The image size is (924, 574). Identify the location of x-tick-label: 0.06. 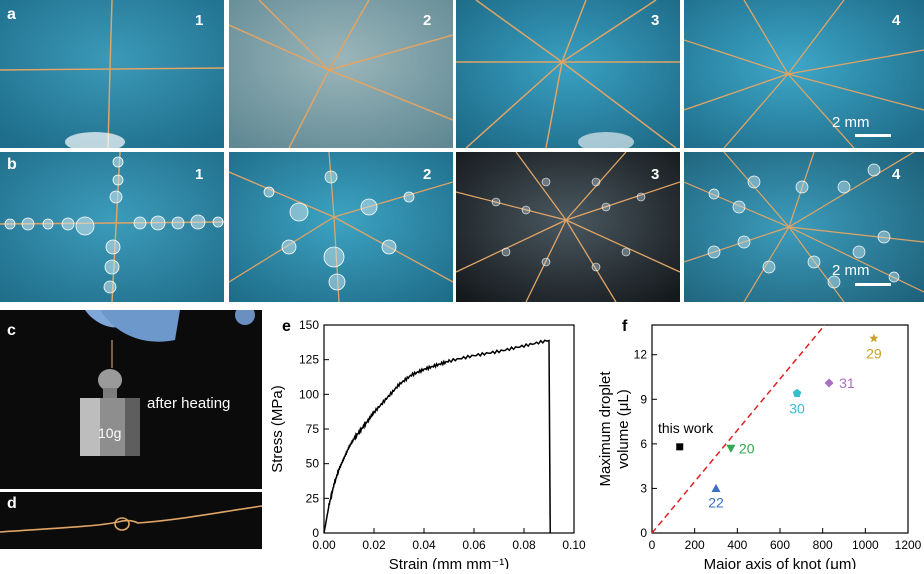
(474, 545).